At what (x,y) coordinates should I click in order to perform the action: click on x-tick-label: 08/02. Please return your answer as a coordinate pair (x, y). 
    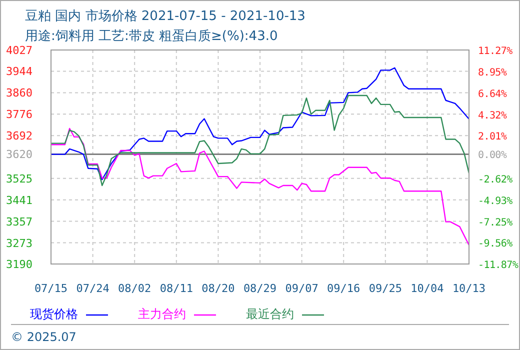
    Looking at the image, I should click on (135, 288).